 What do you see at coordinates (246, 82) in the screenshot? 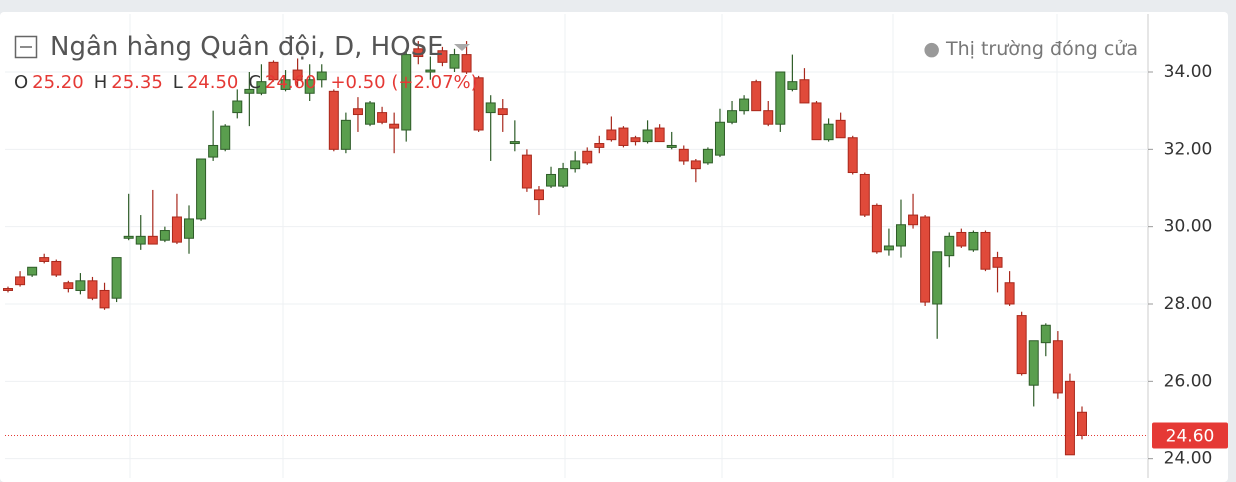
I see `ohlc-legend: O 25.20 H 25.35 L 24.50 C 24.60 +0.50 (+2.07%)` at bounding box center [246, 82].